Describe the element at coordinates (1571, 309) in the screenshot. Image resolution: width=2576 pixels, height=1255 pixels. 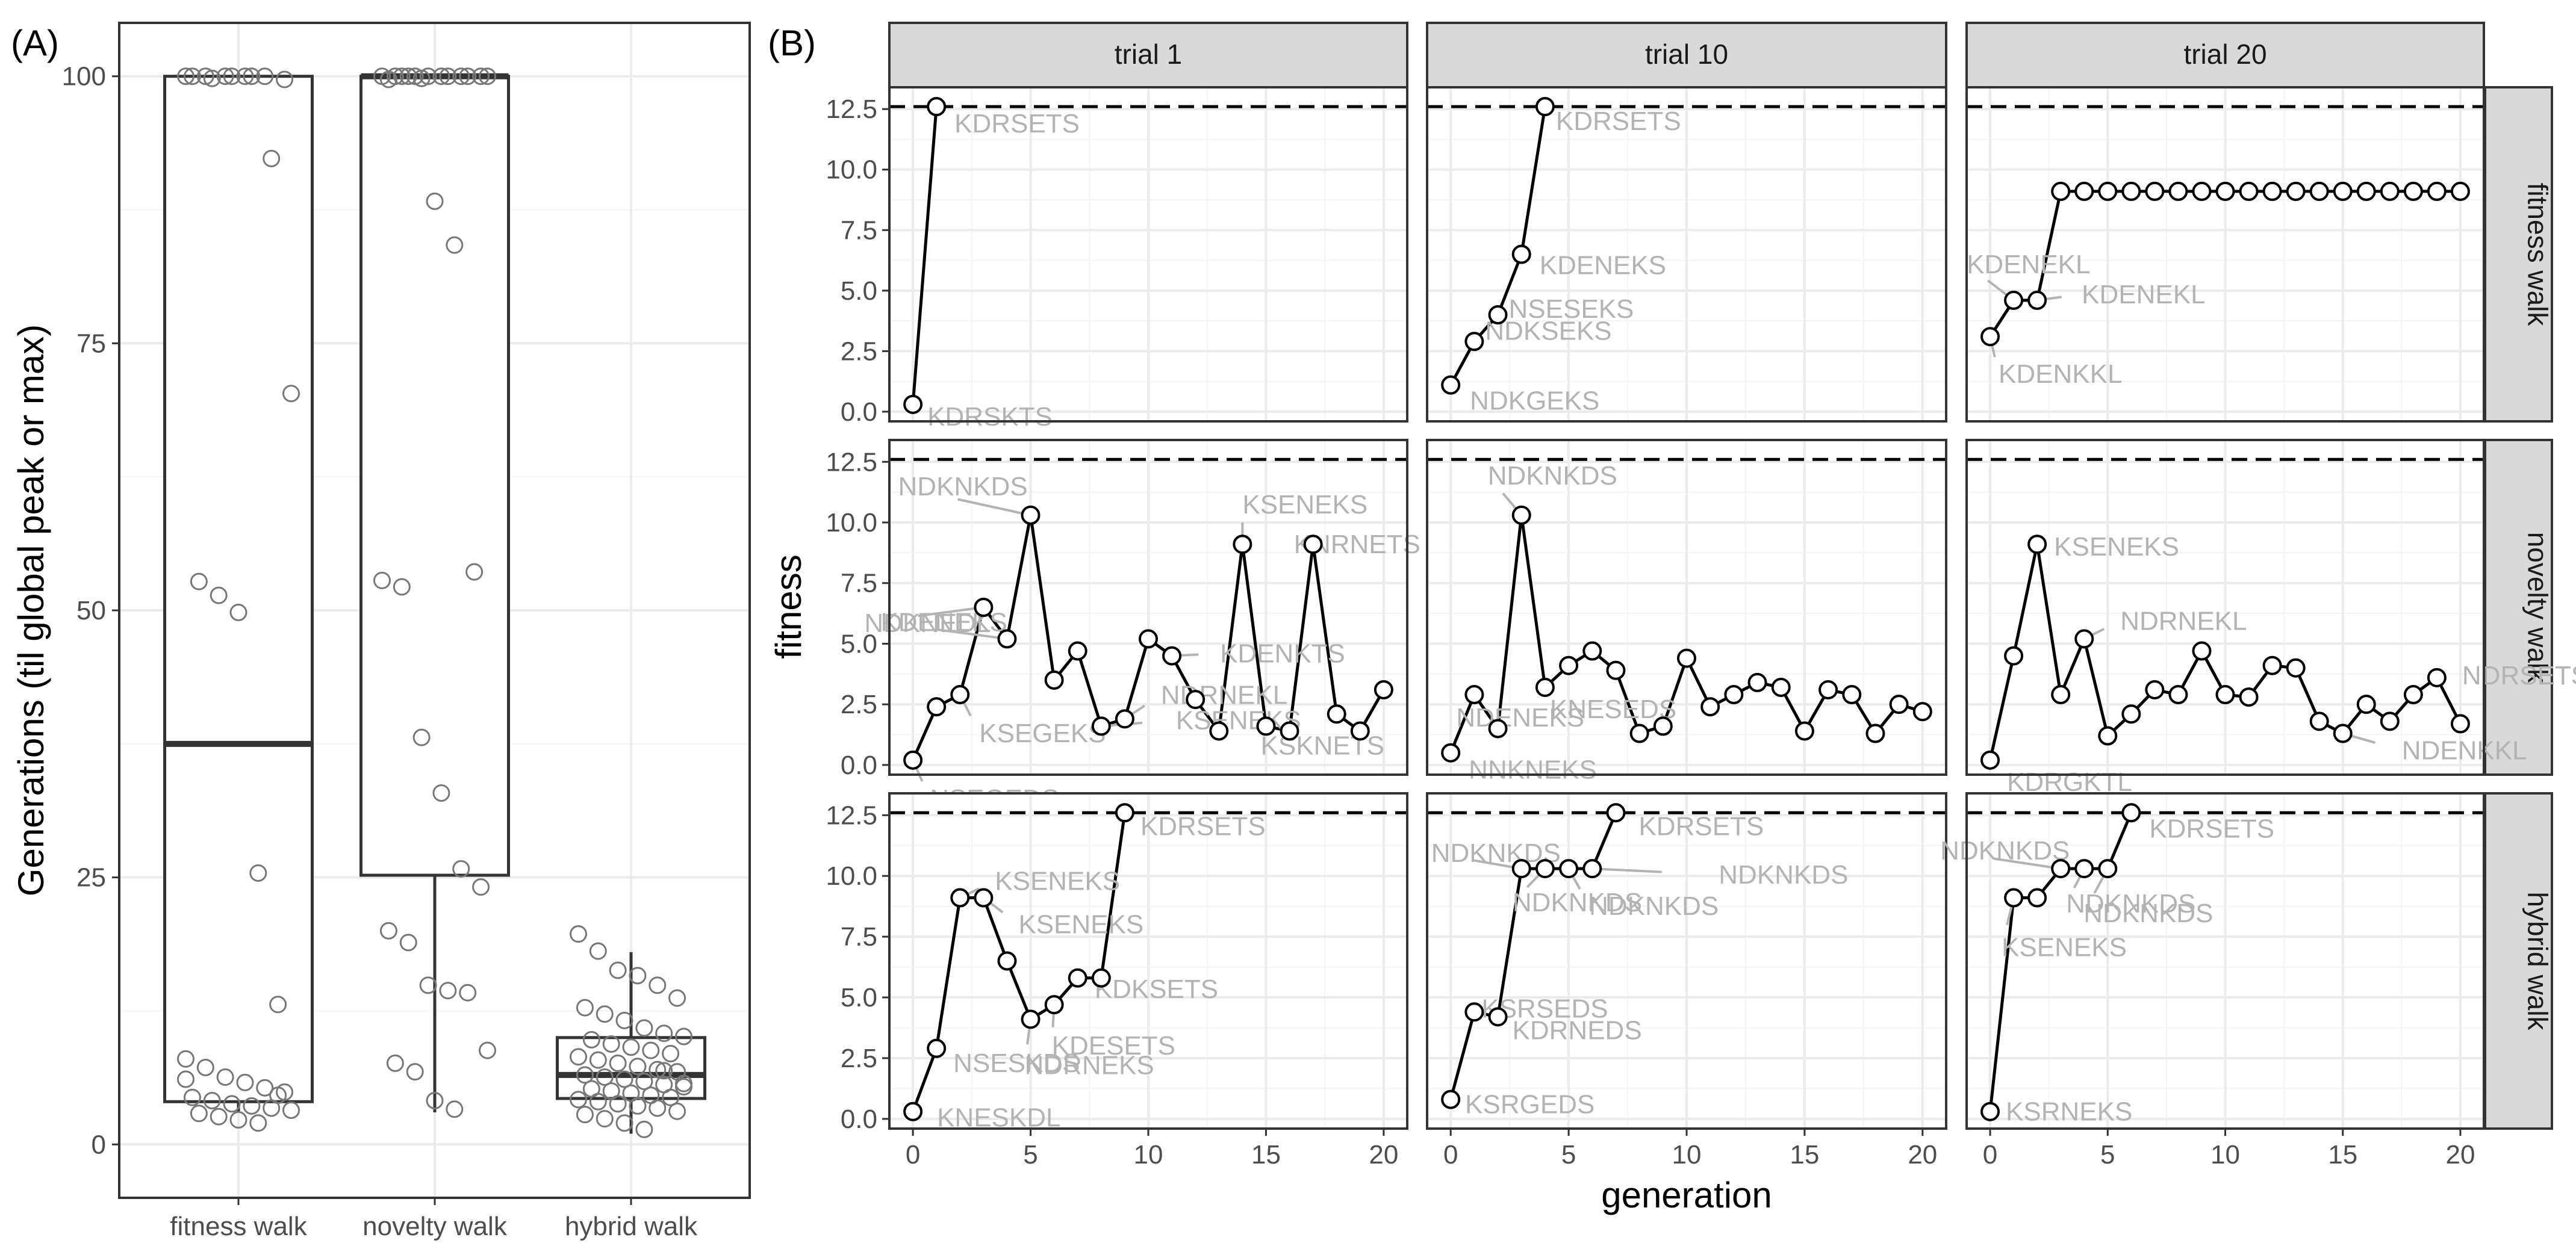
I see `point-label: NSESEKS` at that location.